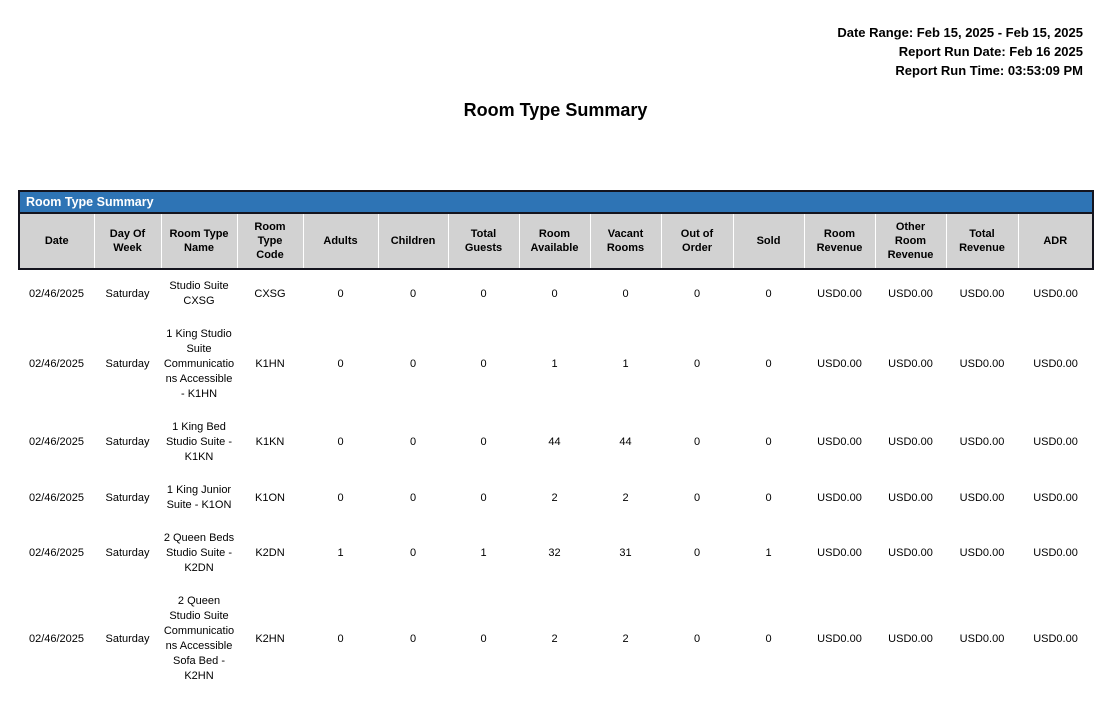 This screenshot has height=708, width=1111. I want to click on column-header-room-type-name: Room Type Name, so click(199, 241).